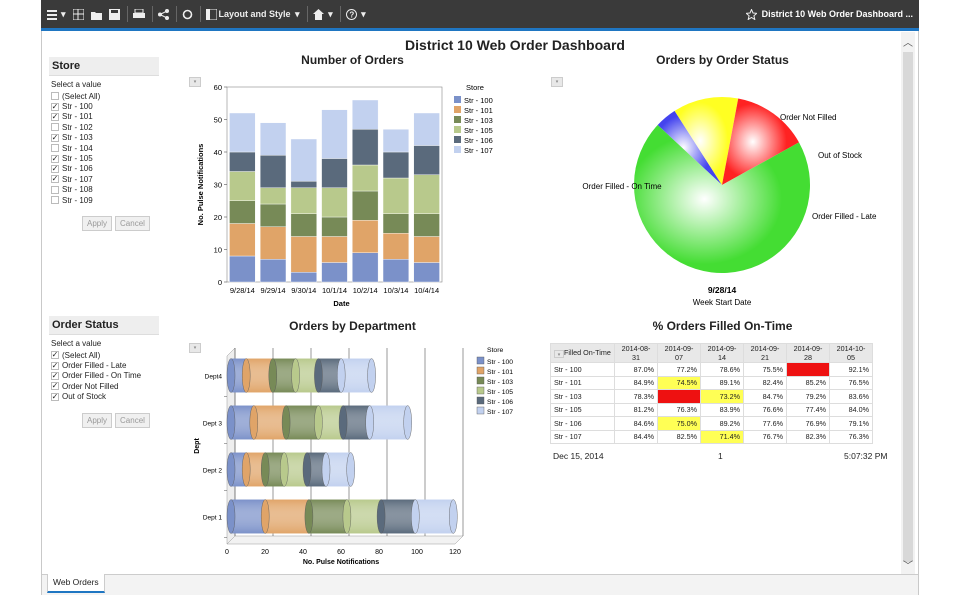  I want to click on pie-slice-label: Order Filled - Late, so click(844, 216).